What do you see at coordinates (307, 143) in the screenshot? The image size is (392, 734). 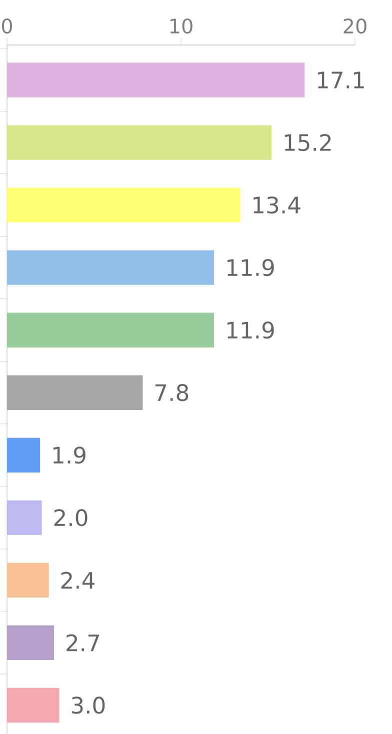 I see `data-label: 15.2` at bounding box center [307, 143].